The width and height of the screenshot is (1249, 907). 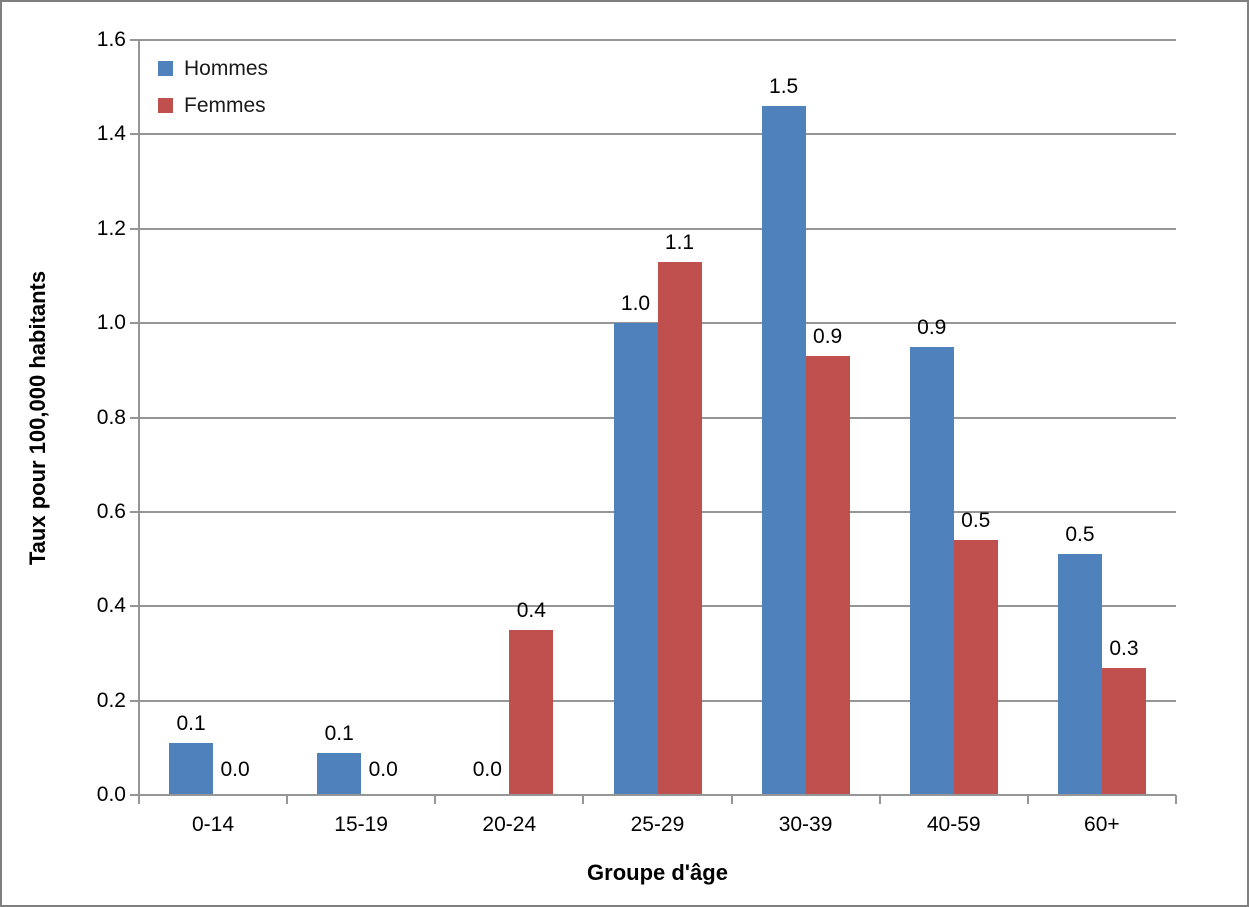 What do you see at coordinates (1079, 674) in the screenshot?
I see `bar-hommes-60+` at bounding box center [1079, 674].